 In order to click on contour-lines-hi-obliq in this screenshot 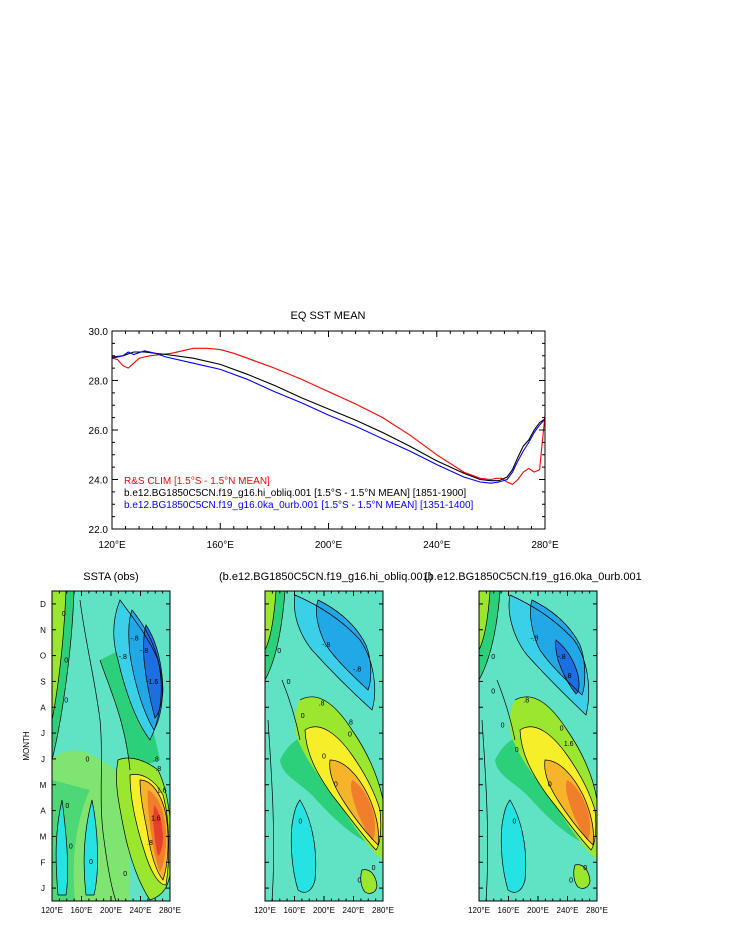, I will do `click(324, 746)`.